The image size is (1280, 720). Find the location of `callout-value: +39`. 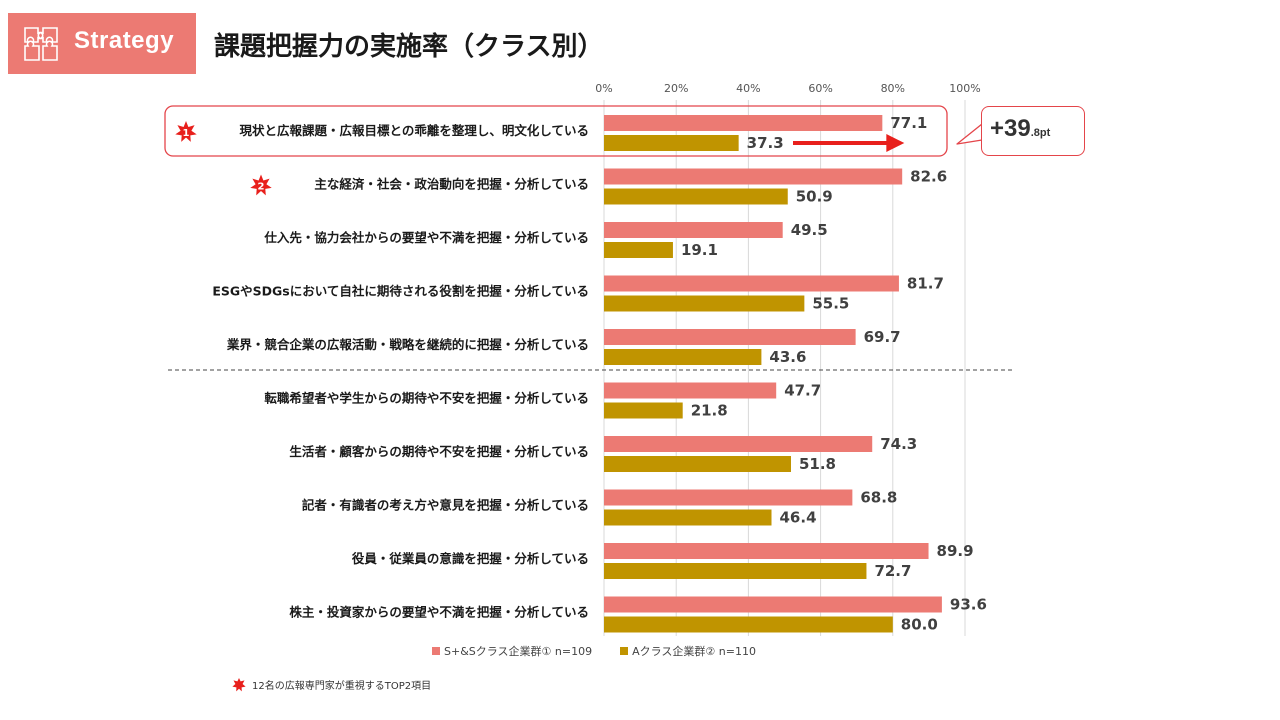

callout-value: +39 is located at coordinates (1010, 128).